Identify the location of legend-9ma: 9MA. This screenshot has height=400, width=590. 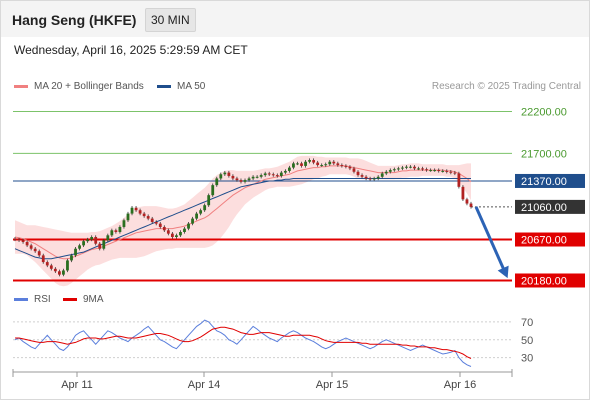
(83, 299).